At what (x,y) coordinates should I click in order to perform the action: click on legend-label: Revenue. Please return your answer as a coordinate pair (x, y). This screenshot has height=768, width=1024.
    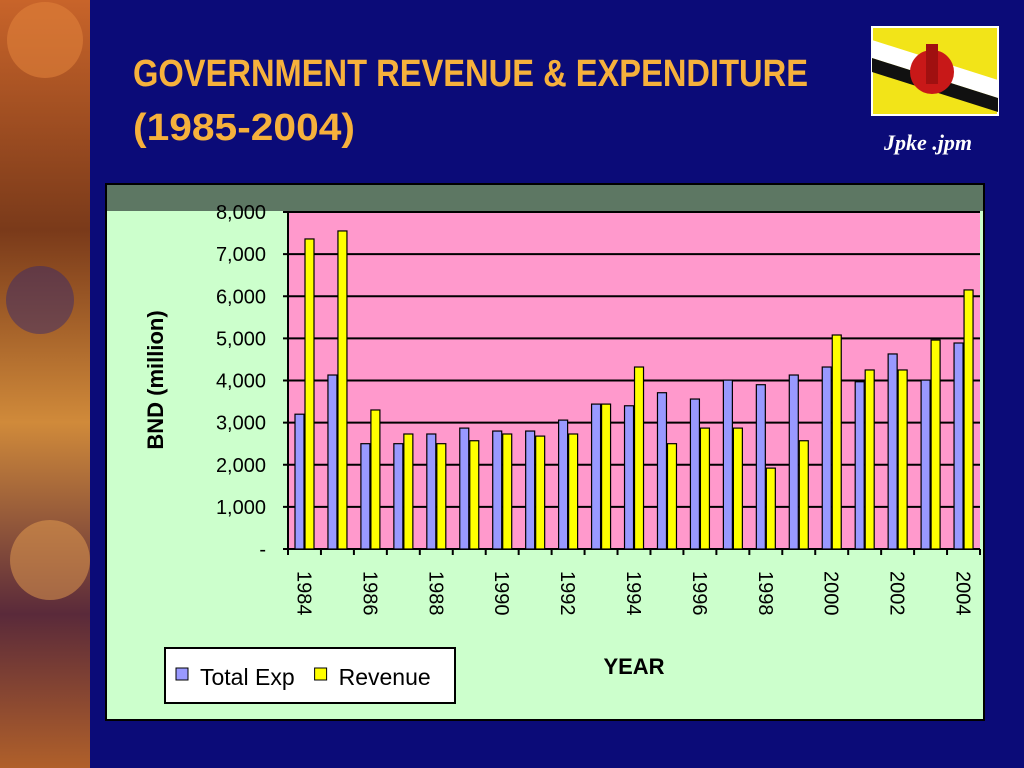
    Looking at the image, I should click on (385, 677).